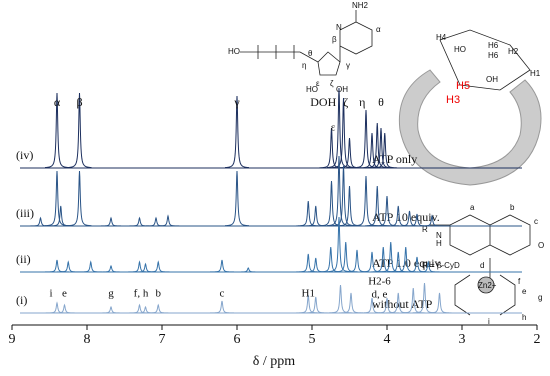 This screenshot has height=376, width=550. Describe the element at coordinates (306, 43) in the screenshot. I see `atp-structure` at that location.